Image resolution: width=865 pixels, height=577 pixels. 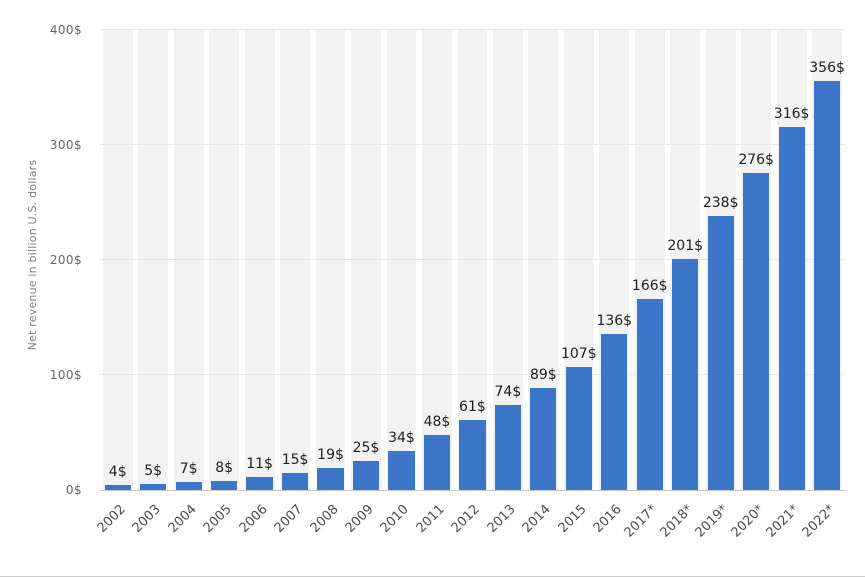 What do you see at coordinates (641, 521) in the screenshot?
I see `x-tick-label: 2017*` at bounding box center [641, 521].